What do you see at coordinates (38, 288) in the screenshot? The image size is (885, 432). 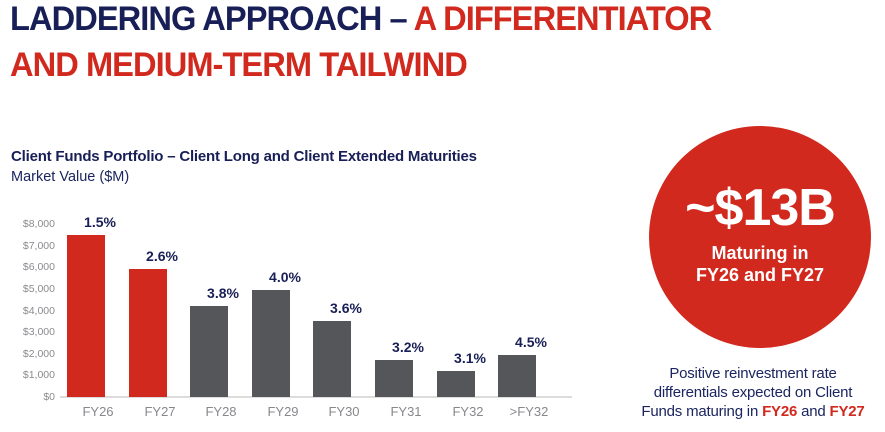 I see `y-axis-tick: $5,000` at bounding box center [38, 288].